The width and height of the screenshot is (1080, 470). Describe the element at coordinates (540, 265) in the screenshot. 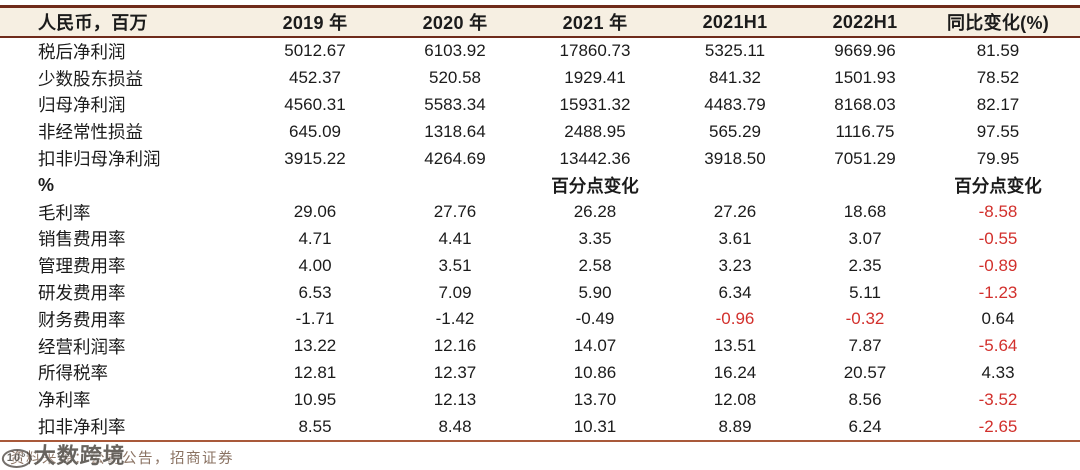

I see `table-row: 管理费用率 4.00 3.51 2.58 3.23 2.35 -0.89` at that location.